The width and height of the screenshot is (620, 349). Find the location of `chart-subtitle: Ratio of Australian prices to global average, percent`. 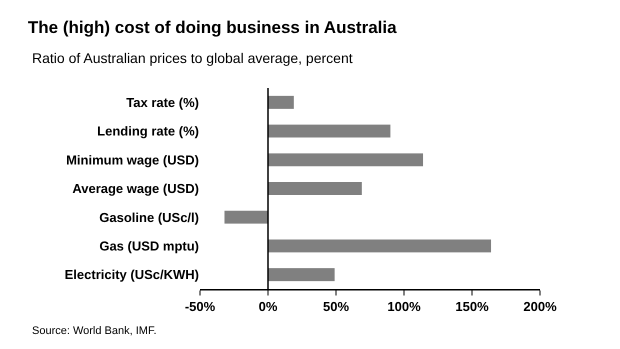

chart-subtitle: Ratio of Australian prices to global average, percent is located at coordinates (192, 58).